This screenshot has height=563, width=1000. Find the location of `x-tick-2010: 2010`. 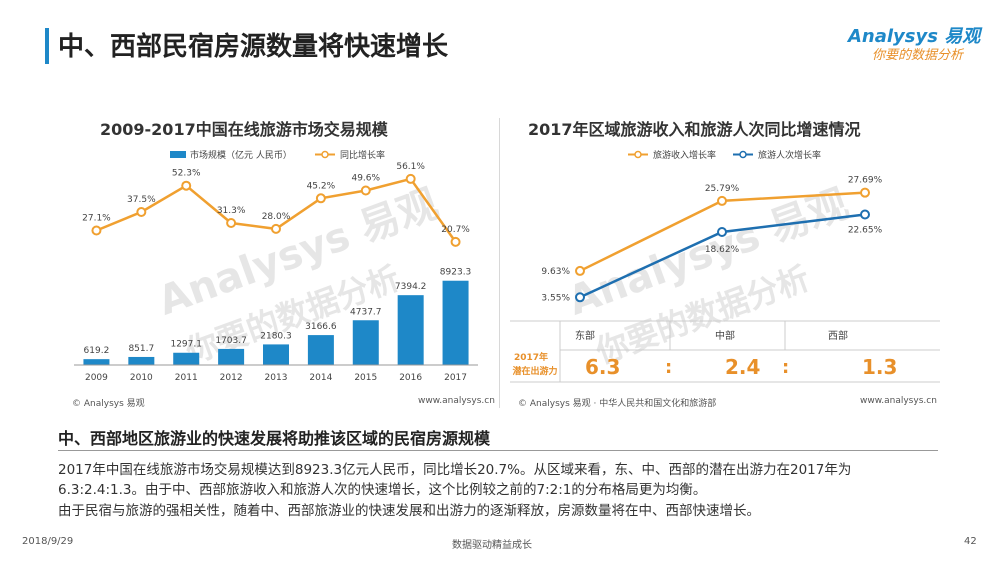

x-tick-2010: 2010 is located at coordinates (141, 378).